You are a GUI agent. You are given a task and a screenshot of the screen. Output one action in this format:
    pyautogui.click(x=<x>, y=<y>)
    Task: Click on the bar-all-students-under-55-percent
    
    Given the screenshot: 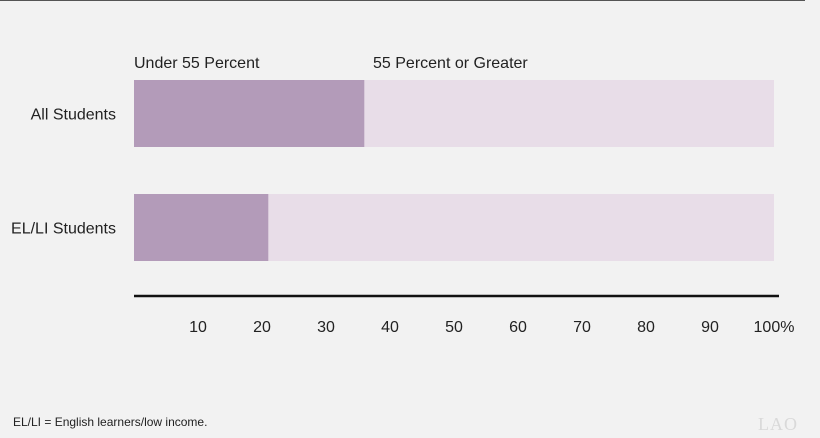 What is the action you would take?
    pyautogui.click(x=249, y=113)
    